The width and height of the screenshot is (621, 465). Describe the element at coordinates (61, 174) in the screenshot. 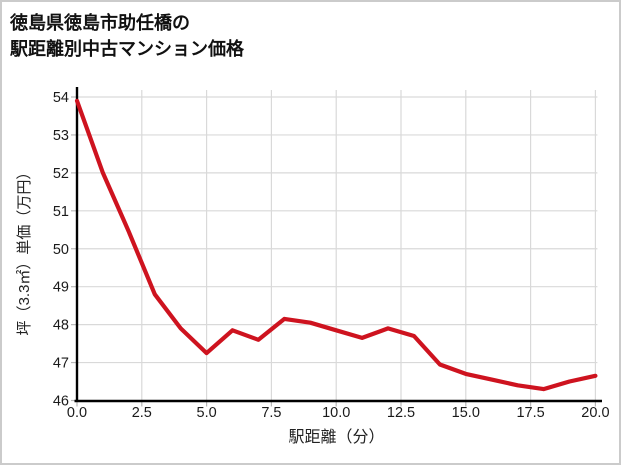

I see `y-tick-label: 52` at that location.